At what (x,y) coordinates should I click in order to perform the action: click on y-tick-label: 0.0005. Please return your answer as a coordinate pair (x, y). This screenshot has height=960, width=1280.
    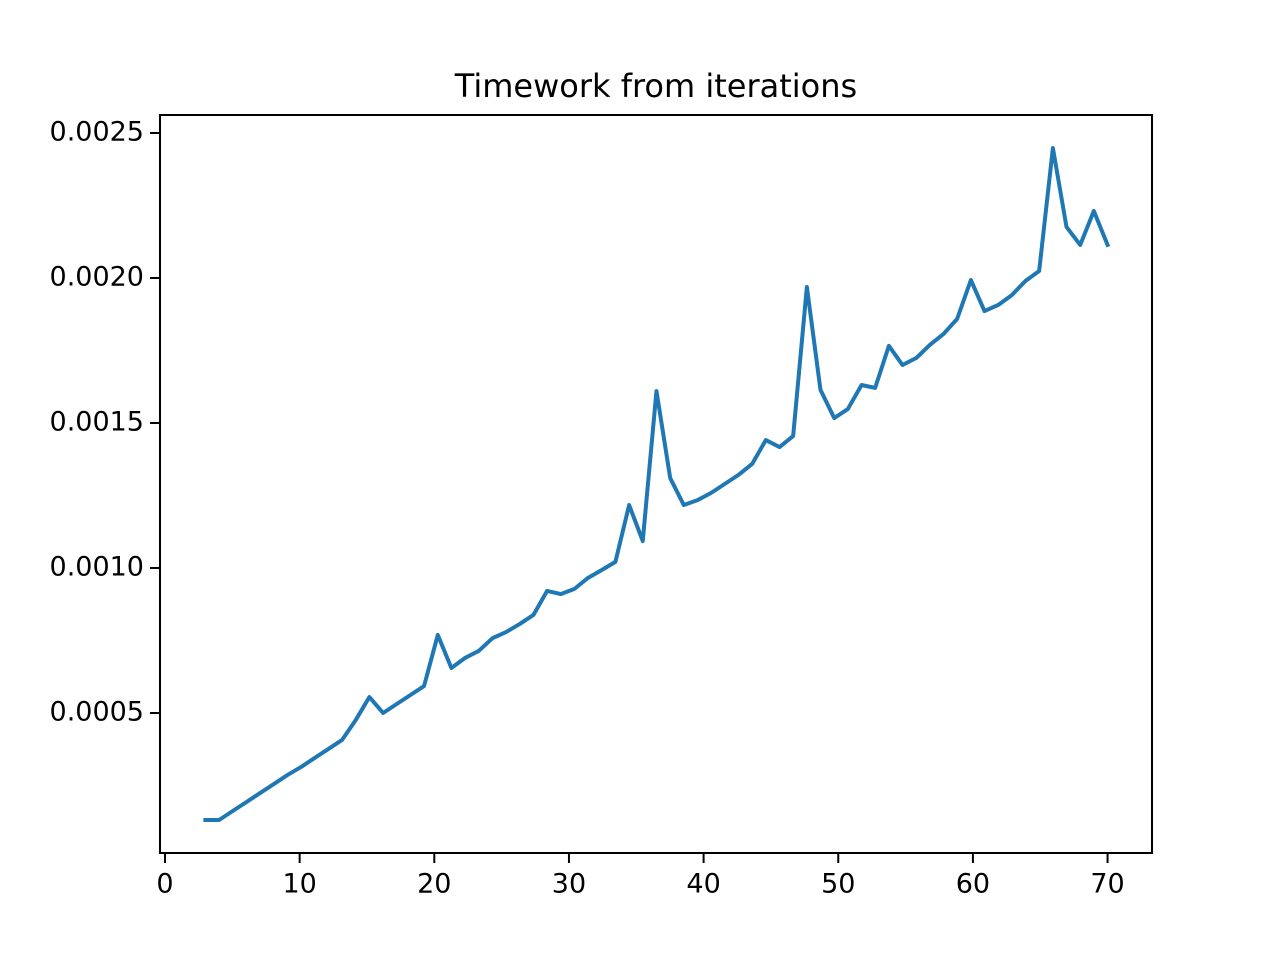
    Looking at the image, I should click on (97, 711).